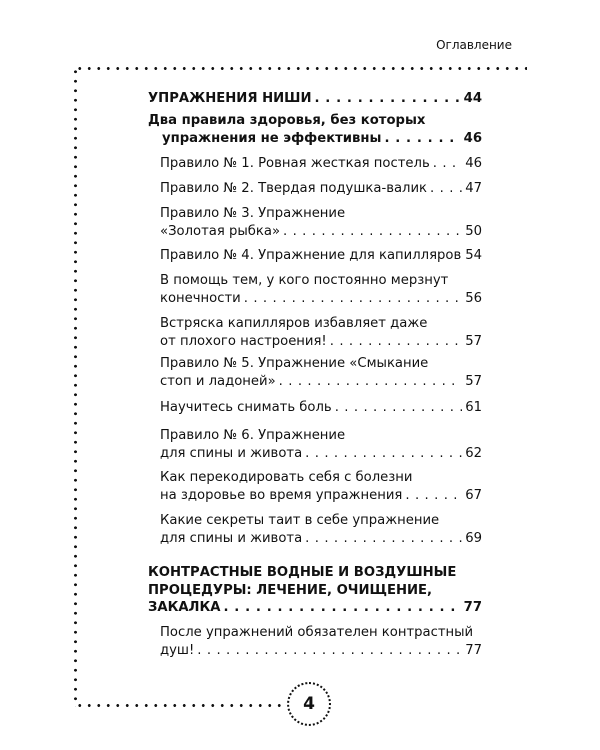 Image resolution: width=600 pixels, height=750 pixels. What do you see at coordinates (301, 68) in the screenshot?
I see `top-dotted-border` at bounding box center [301, 68].